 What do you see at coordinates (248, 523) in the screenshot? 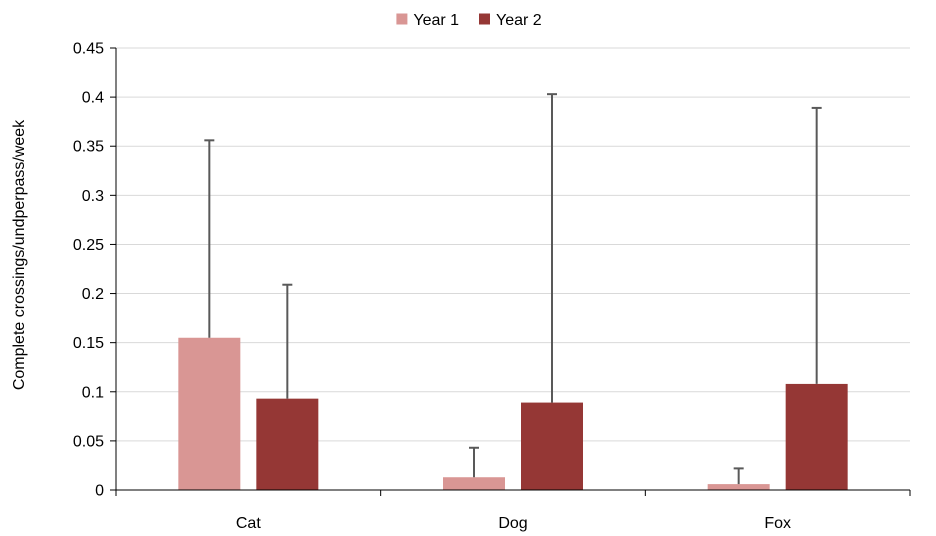
I see `x-tick-label: Cat` at bounding box center [248, 523].